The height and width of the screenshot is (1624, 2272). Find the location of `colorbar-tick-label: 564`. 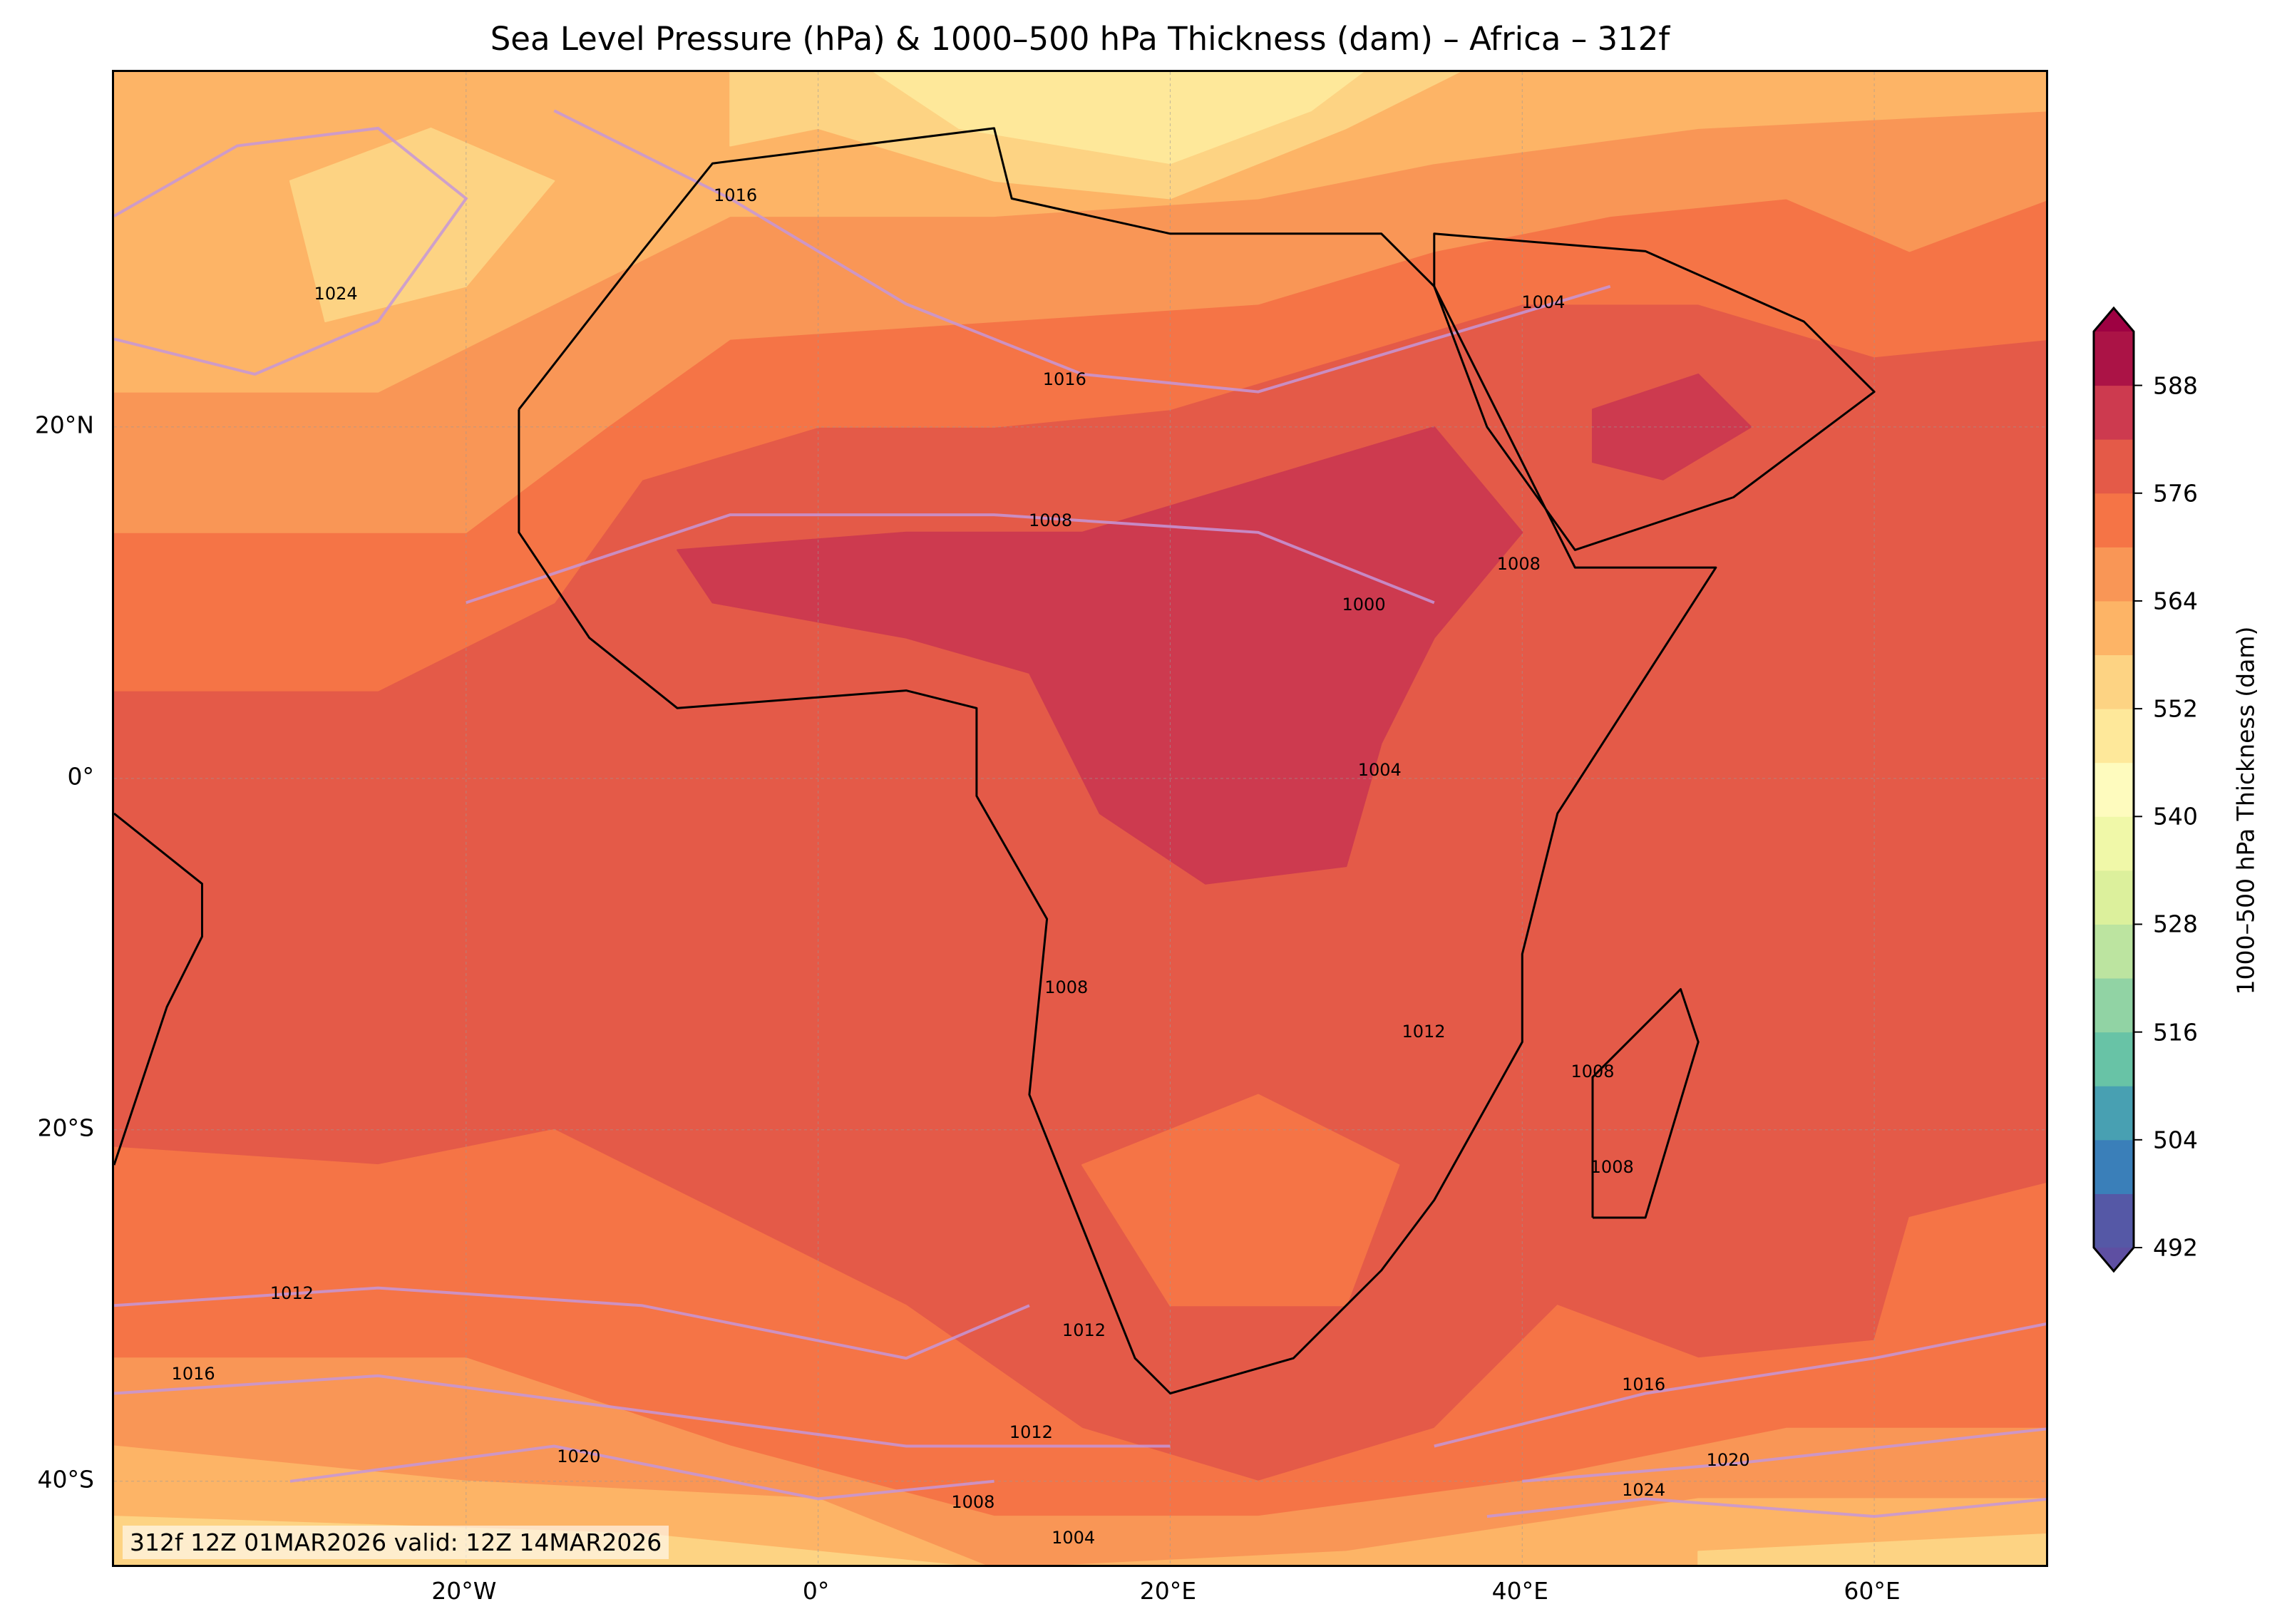

colorbar-tick-label: 564 is located at coordinates (2175, 601).